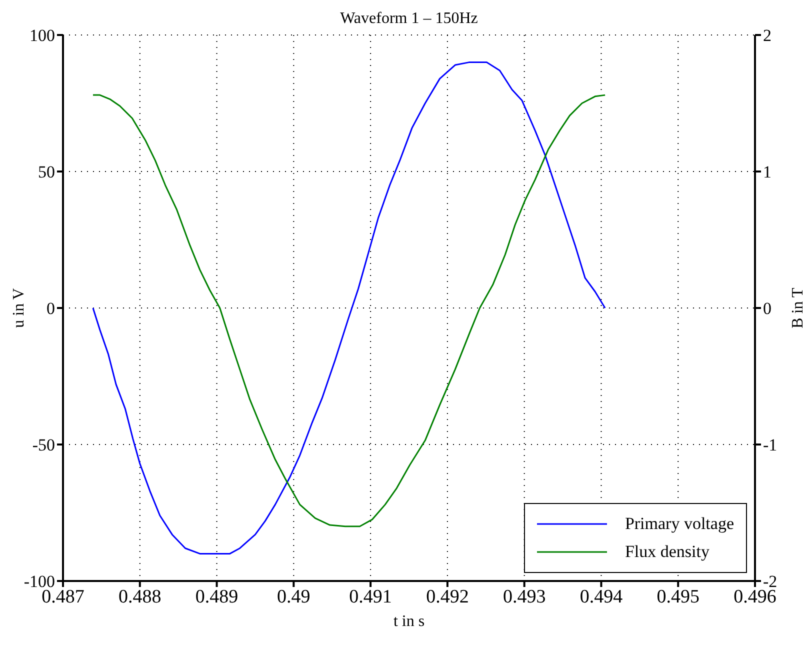  I want to click on y-tick-label: -50, so click(43, 445).